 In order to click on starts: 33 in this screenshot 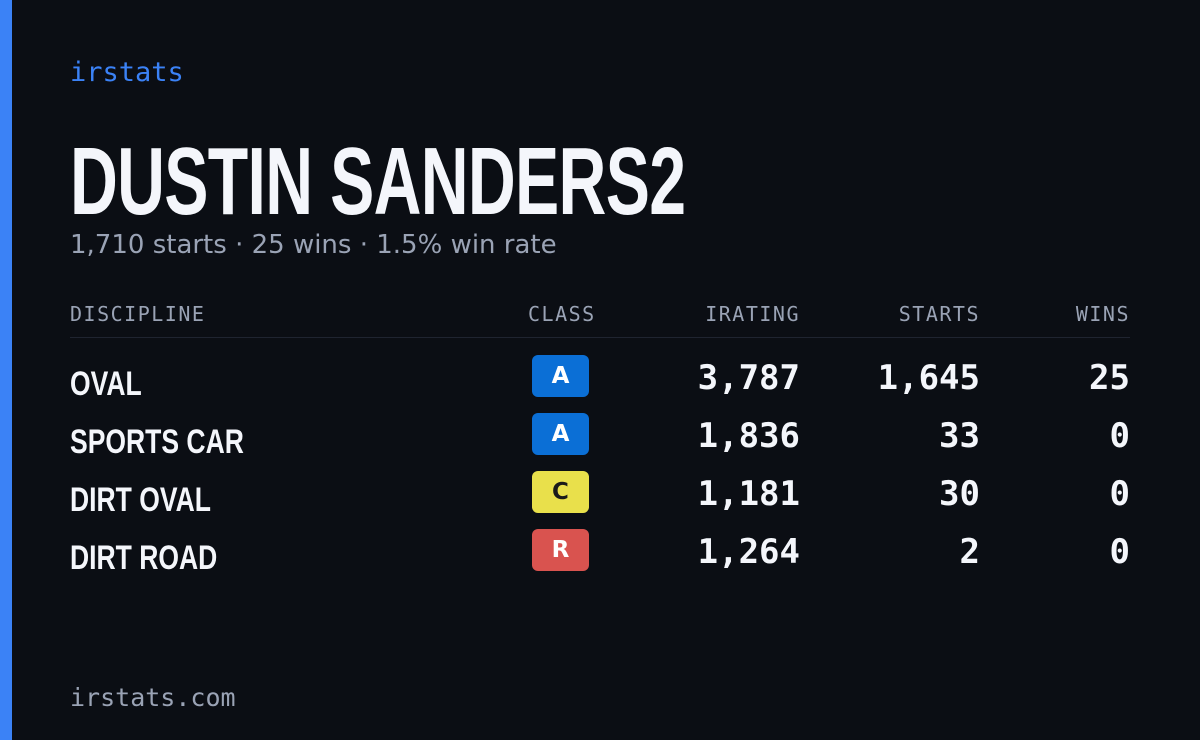, I will do `click(959, 436)`.